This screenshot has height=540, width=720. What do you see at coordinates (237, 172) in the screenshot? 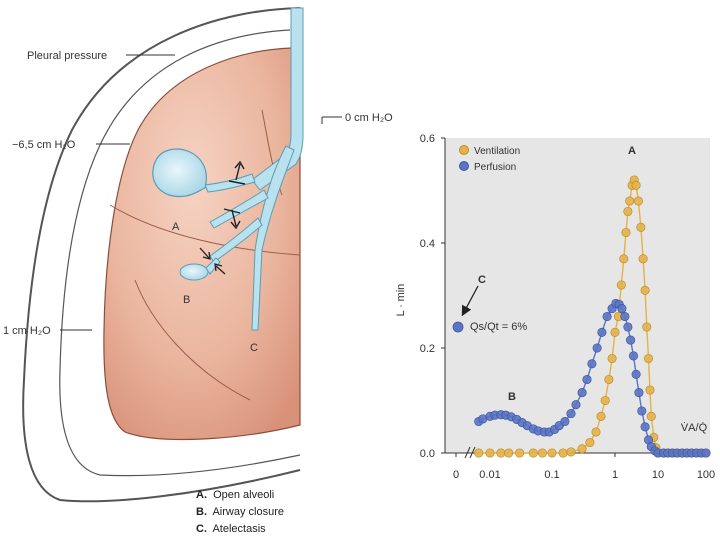
I see `expansion-arrow-icon` at bounding box center [237, 172].